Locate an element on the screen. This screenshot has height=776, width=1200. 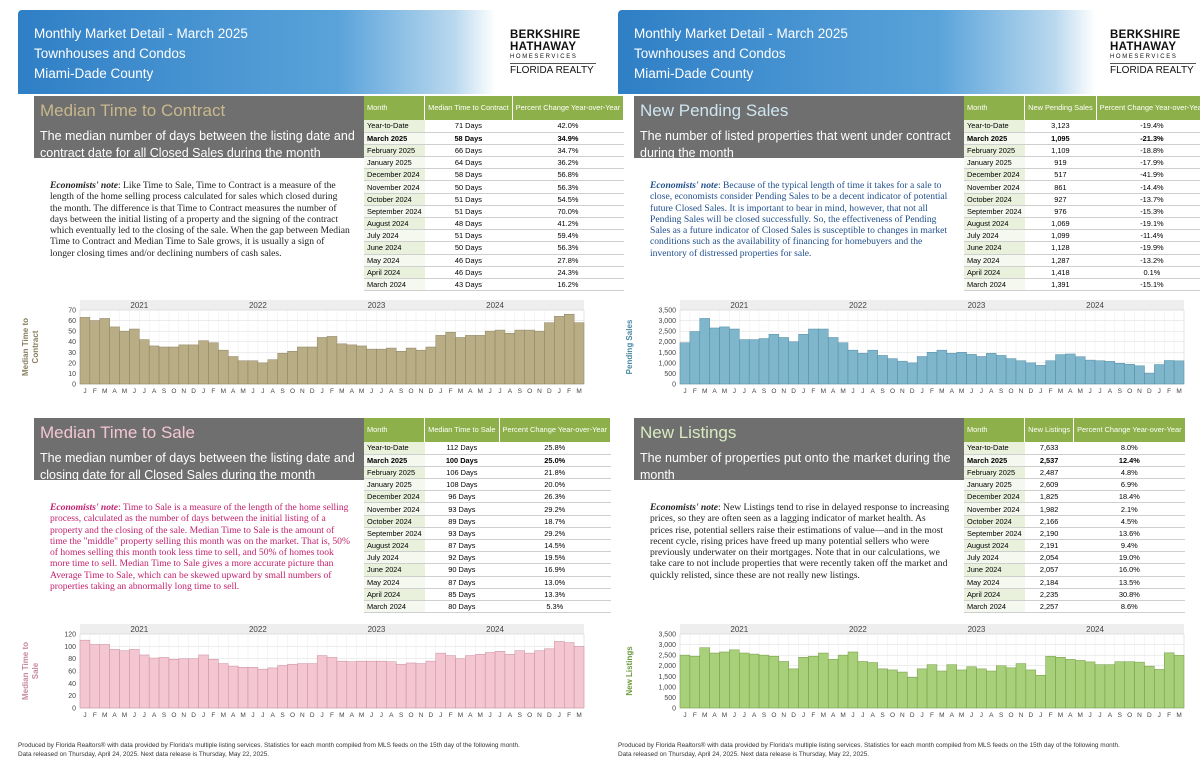
svg-text: Sale is located at coordinates (35, 670).